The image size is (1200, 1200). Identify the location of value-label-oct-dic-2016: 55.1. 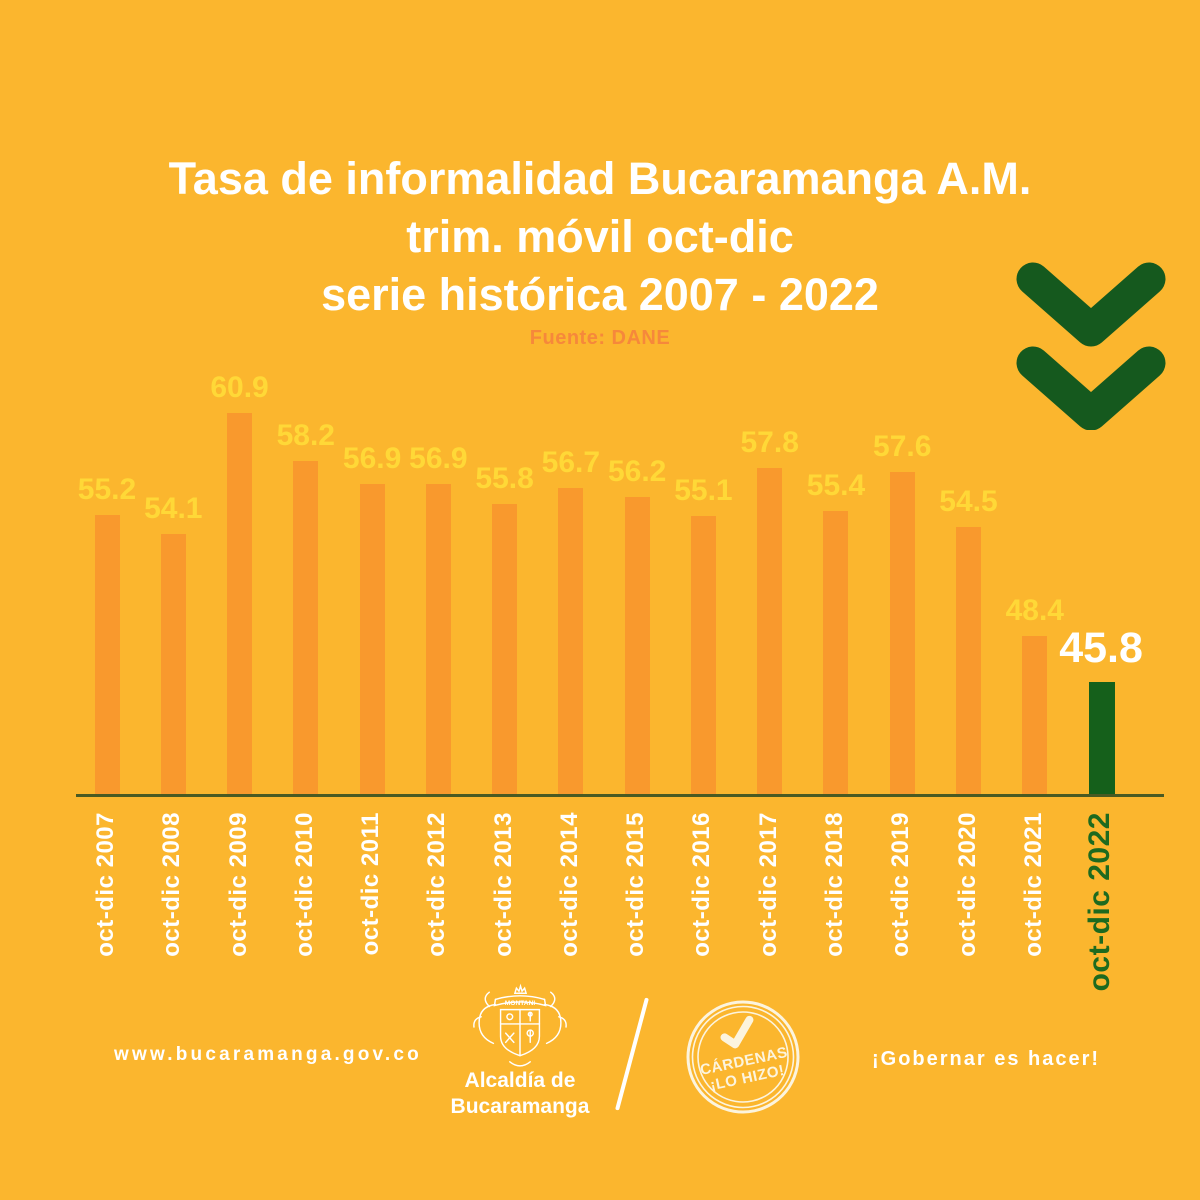
(703, 490).